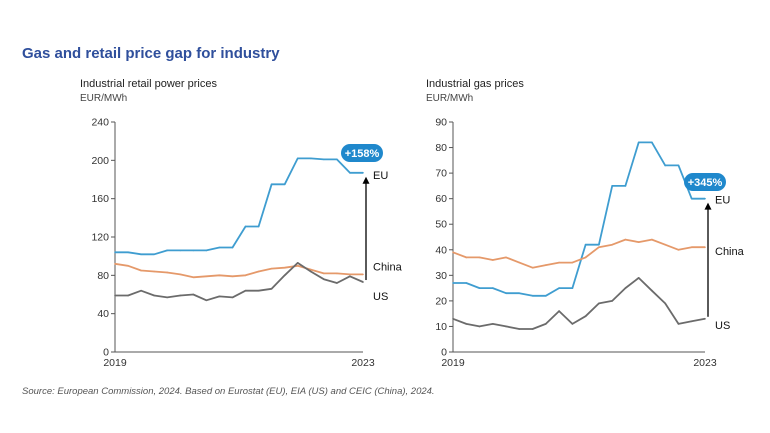 The height and width of the screenshot is (433, 770). What do you see at coordinates (722, 326) in the screenshot?
I see `gas-us-label: US` at bounding box center [722, 326].